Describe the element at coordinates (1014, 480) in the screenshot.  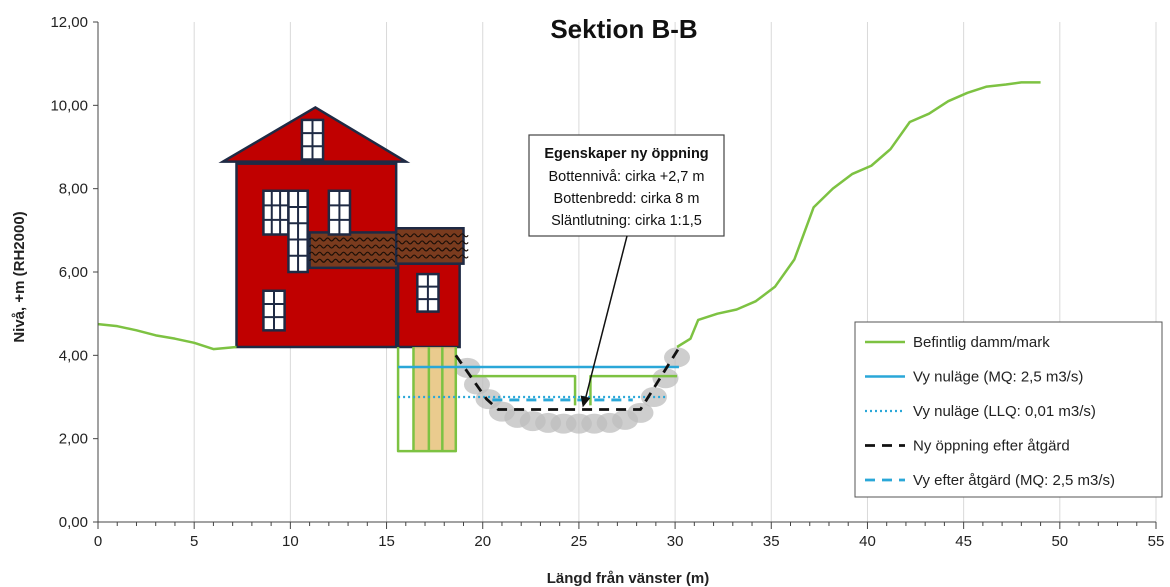
I see `legend-label: Vy efter åtgärd (MQ: 2,5 m3/s)` at that location.